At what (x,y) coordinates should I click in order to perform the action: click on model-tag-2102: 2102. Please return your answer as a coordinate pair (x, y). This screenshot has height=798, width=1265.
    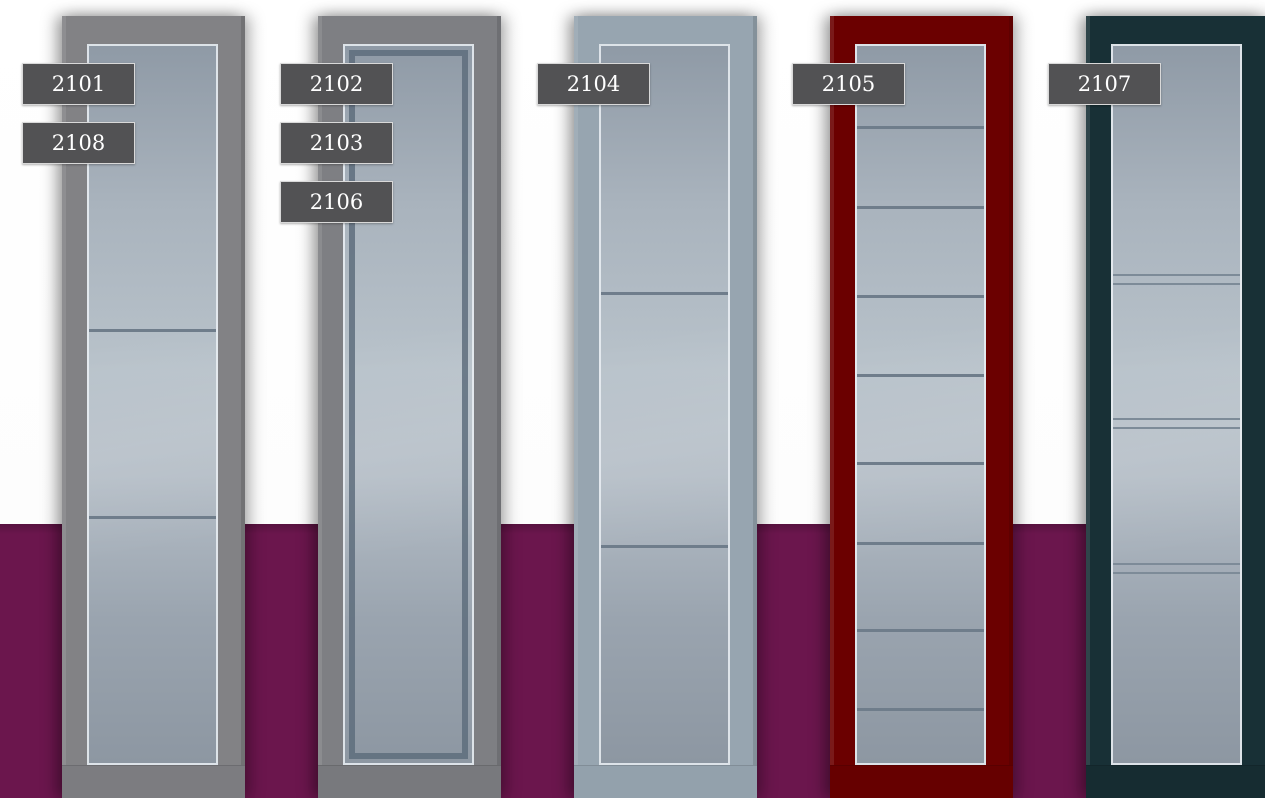
    Looking at the image, I should click on (336, 84).